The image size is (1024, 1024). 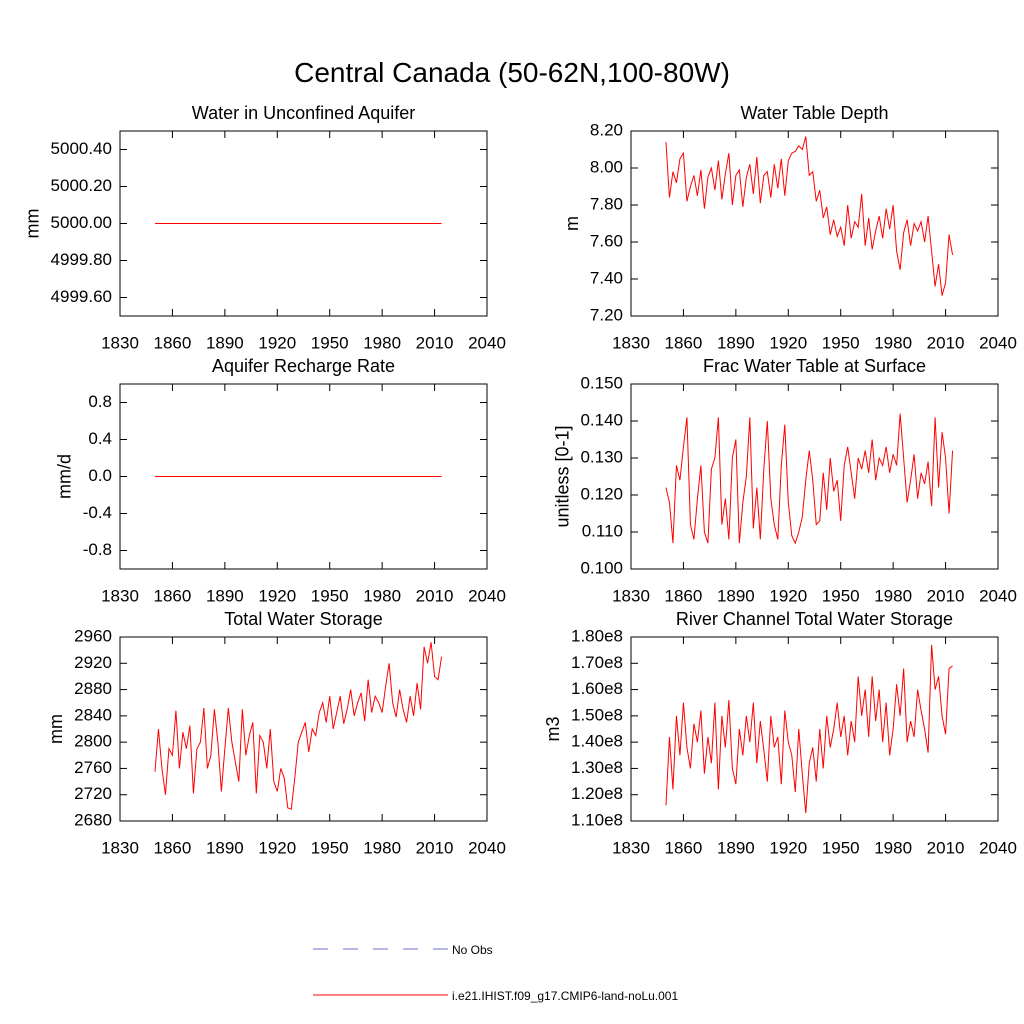 What do you see at coordinates (93, 741) in the screenshot?
I see `y-tick-label: 2800` at bounding box center [93, 741].